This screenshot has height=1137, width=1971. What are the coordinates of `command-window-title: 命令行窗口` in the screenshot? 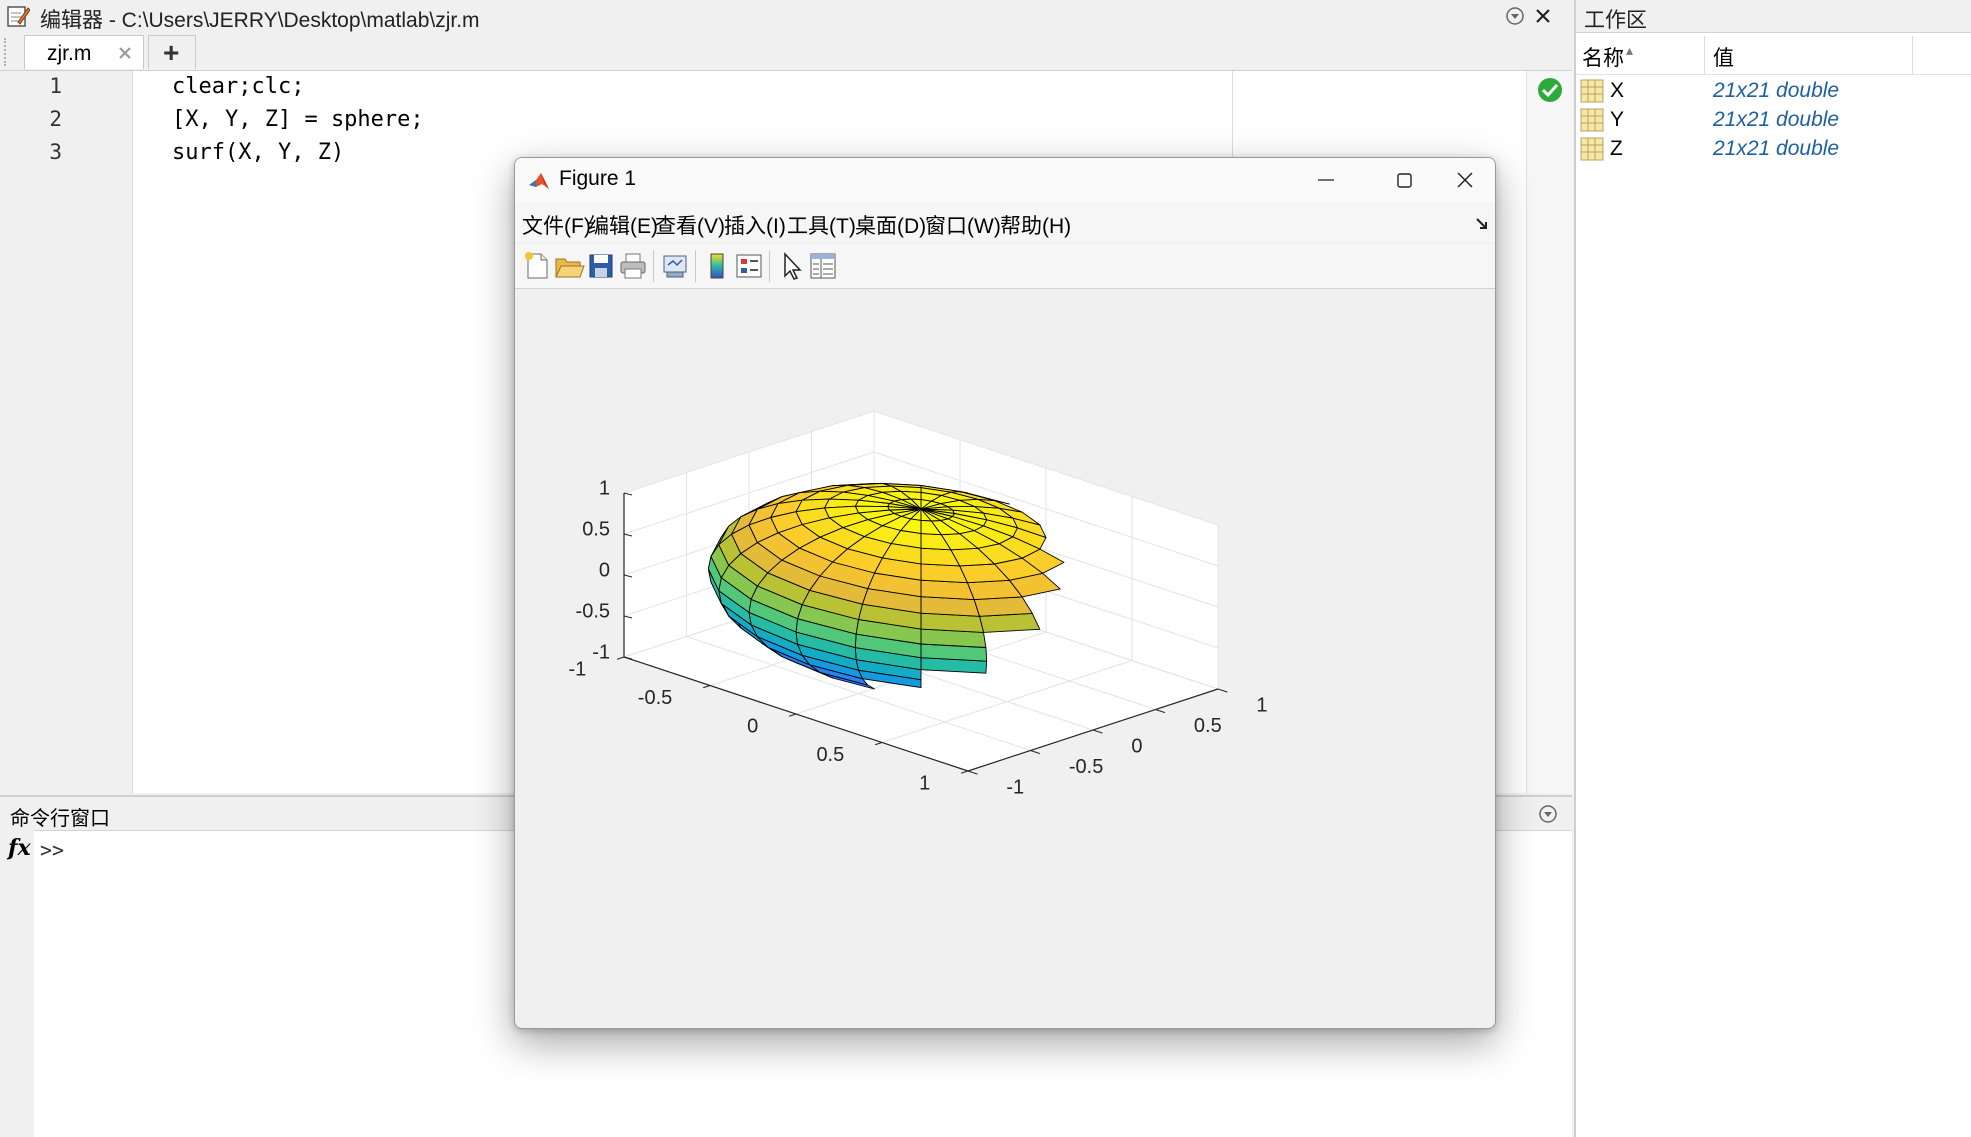 It's located at (60, 819).